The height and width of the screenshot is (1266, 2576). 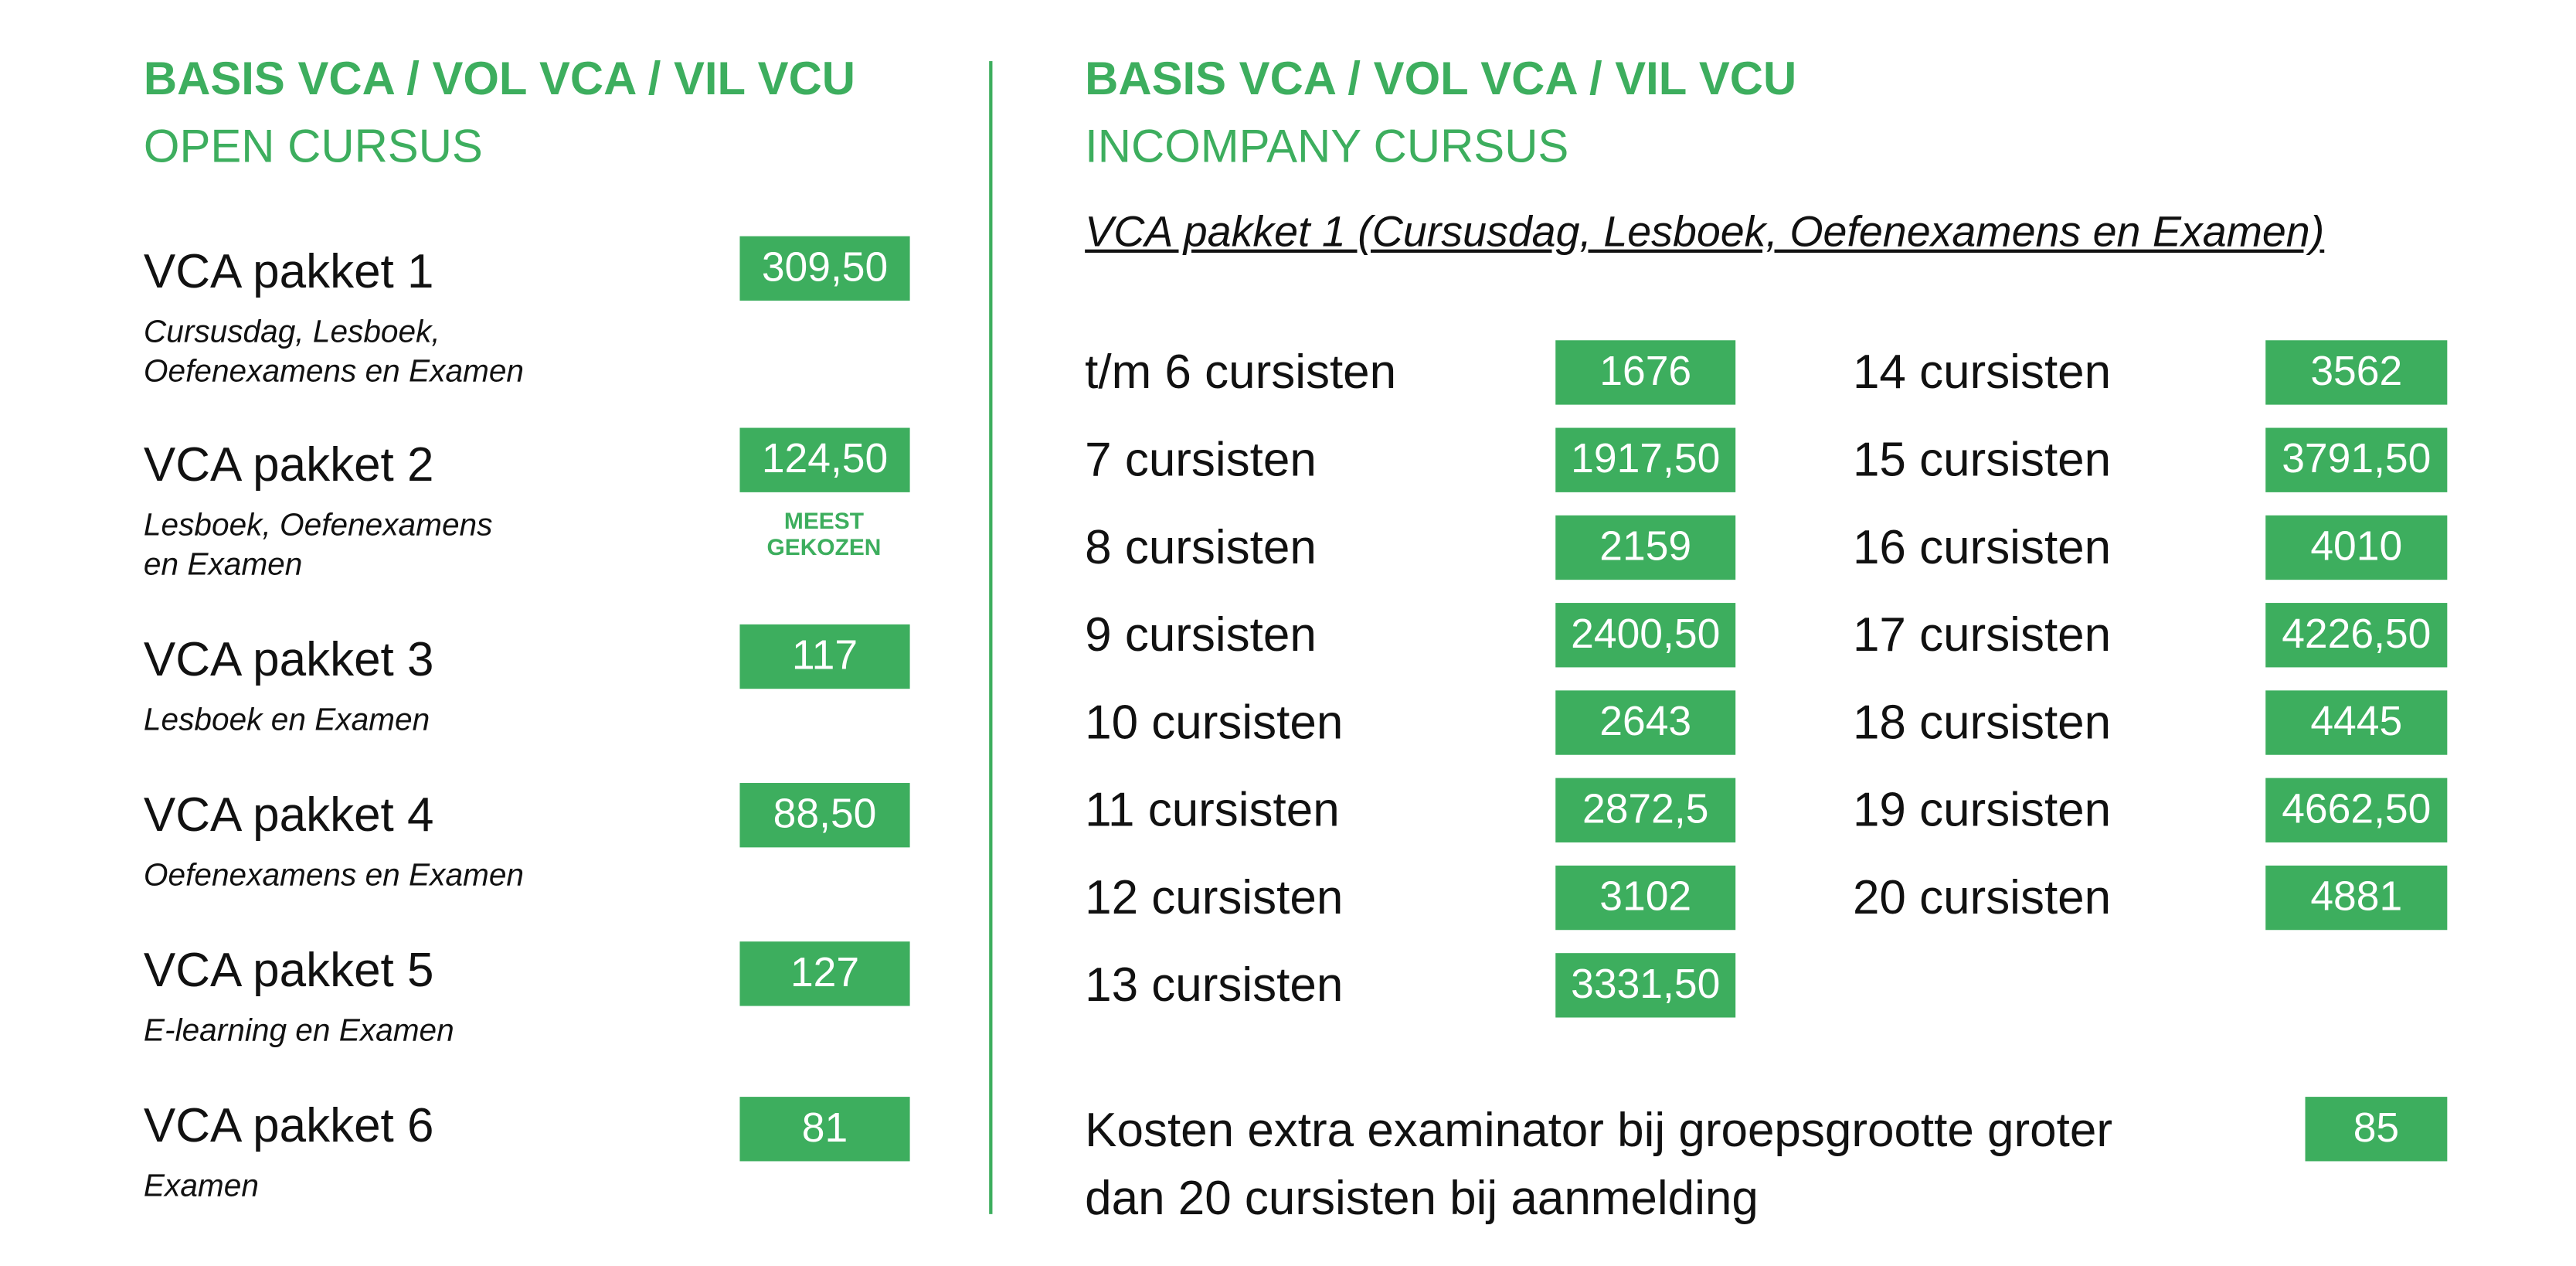 I want to click on price: 2643, so click(x=1645, y=722).